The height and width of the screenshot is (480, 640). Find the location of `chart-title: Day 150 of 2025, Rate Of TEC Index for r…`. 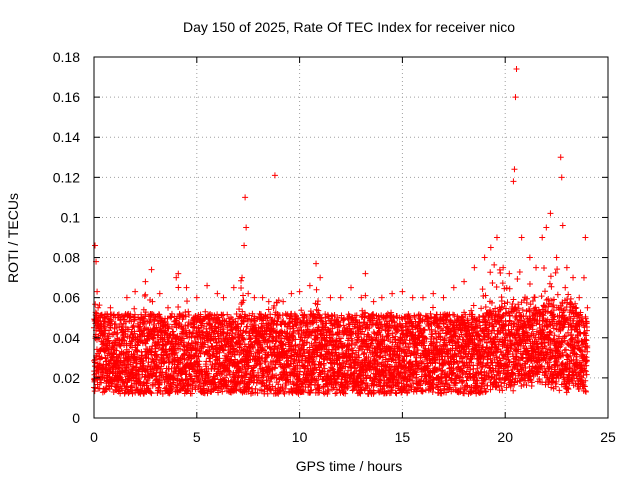

chart-title: Day 150 of 2025, Rate Of TEC Index for r… is located at coordinates (349, 27).